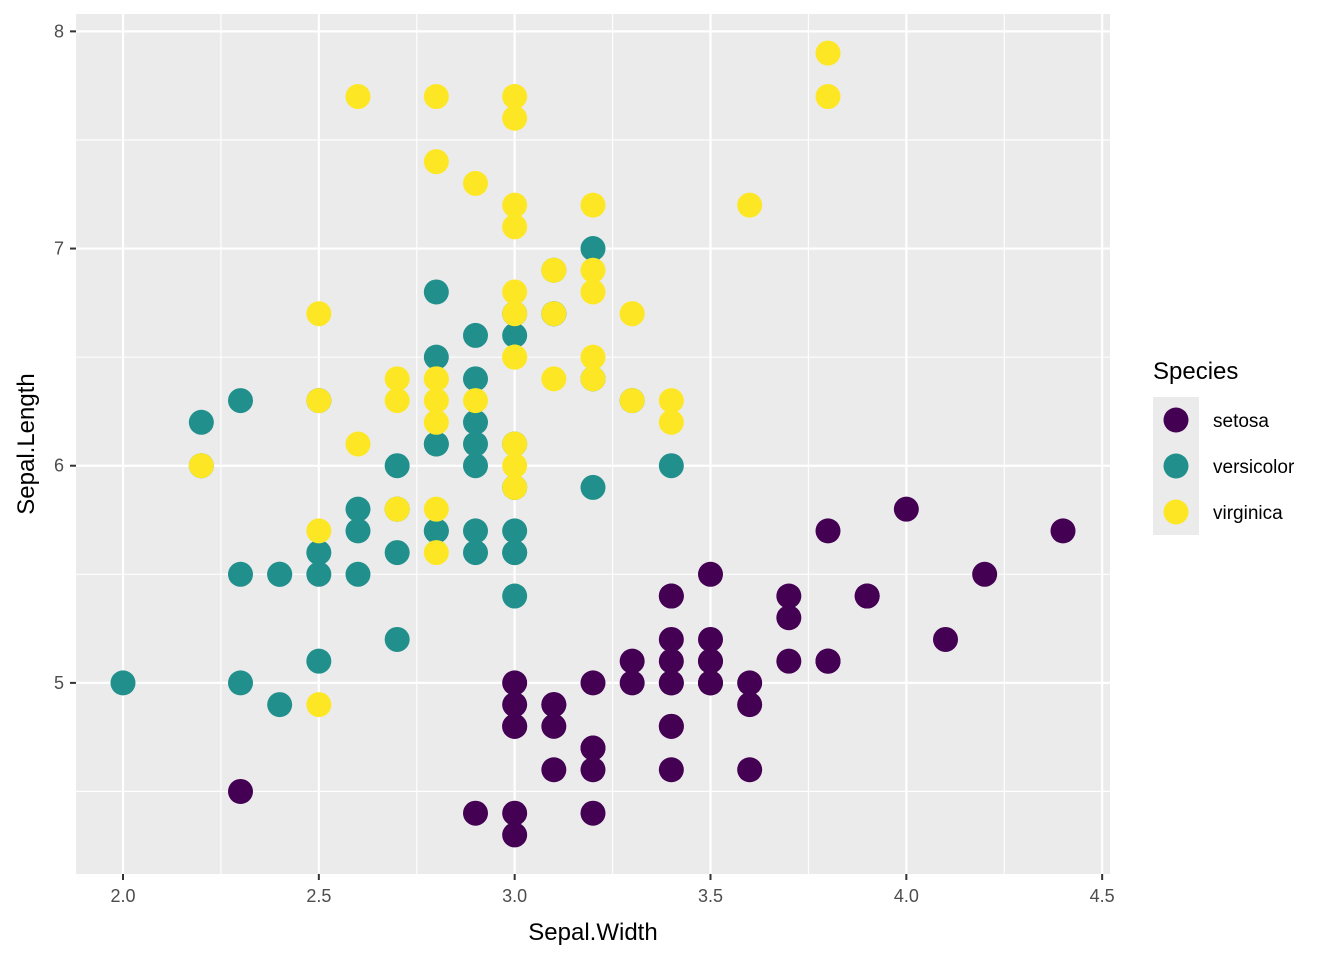  What do you see at coordinates (122, 896) in the screenshot?
I see `x-tick-label: 2.0` at bounding box center [122, 896].